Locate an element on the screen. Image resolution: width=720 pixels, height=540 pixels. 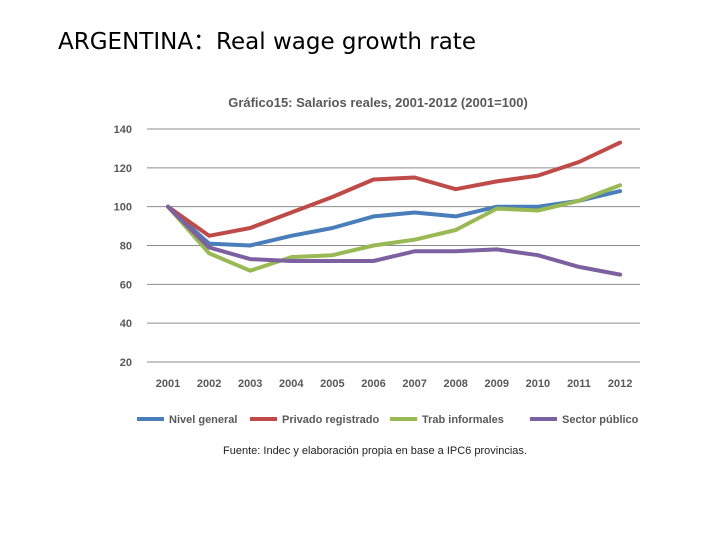
x-tick-label: 2006 is located at coordinates (373, 384).